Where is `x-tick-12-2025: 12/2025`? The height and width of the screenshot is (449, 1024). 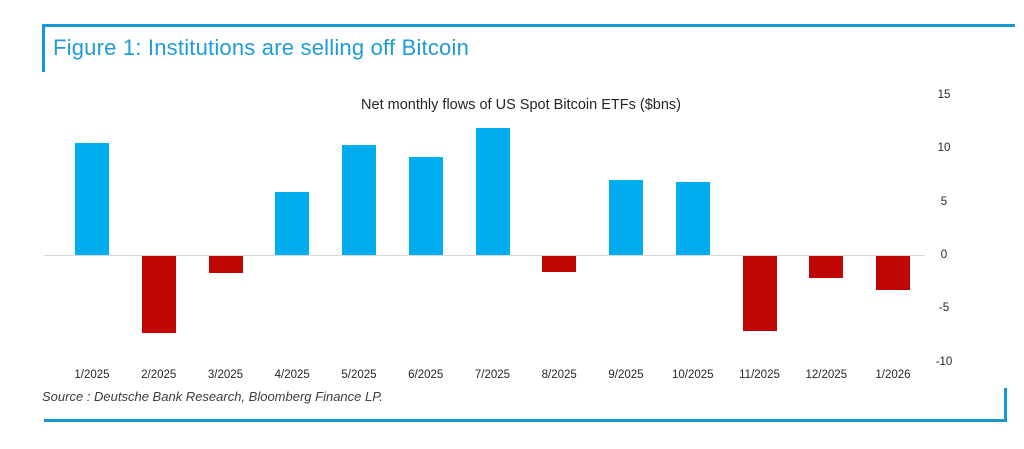 x-tick-12-2025: 12/2025 is located at coordinates (826, 375).